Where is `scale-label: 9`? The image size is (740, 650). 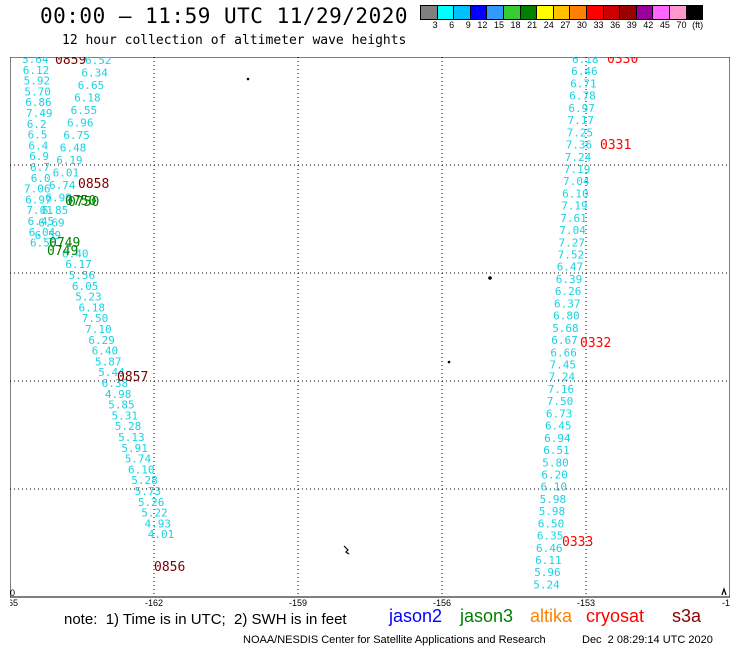
scale-label: 9 is located at coordinates (468, 25).